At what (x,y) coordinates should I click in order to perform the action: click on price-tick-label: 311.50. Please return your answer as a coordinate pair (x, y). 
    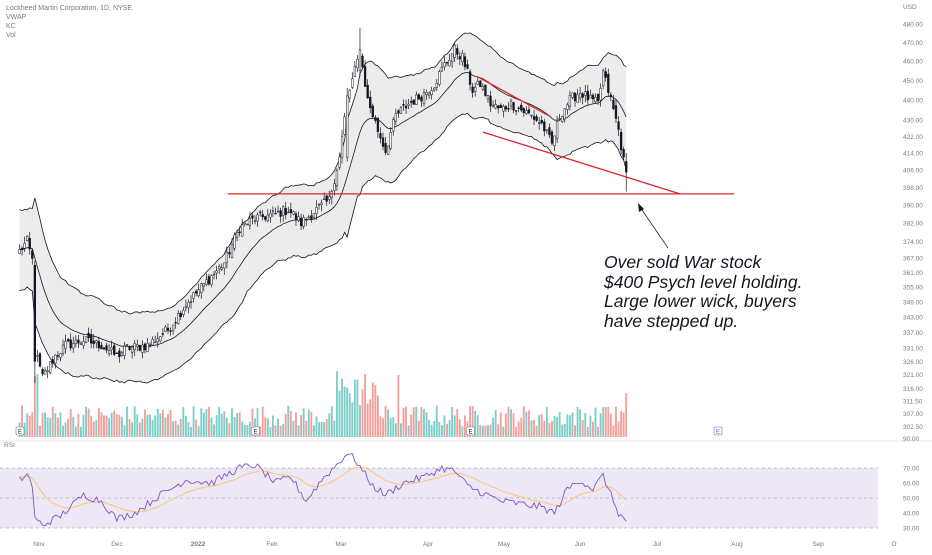
    Looking at the image, I should click on (913, 401).